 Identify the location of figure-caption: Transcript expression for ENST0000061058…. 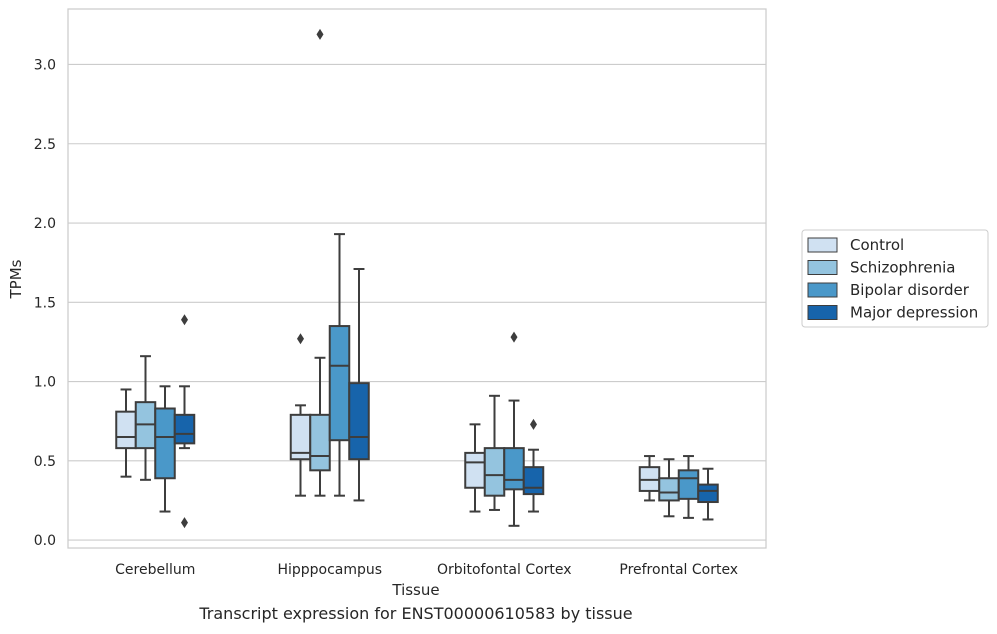
(416, 613).